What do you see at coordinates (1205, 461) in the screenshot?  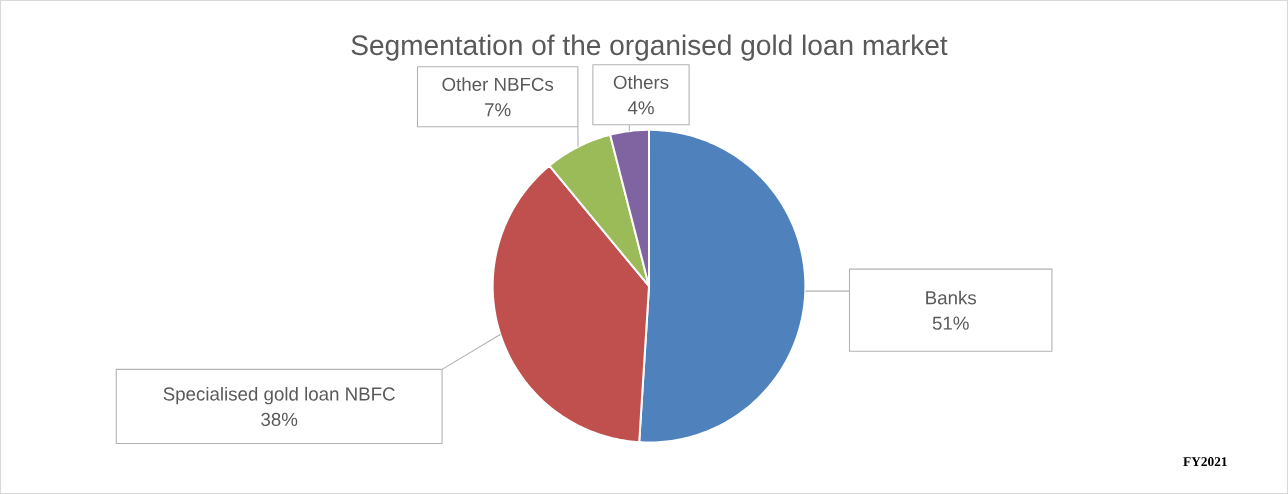 I see `text: FY2021` at bounding box center [1205, 461].